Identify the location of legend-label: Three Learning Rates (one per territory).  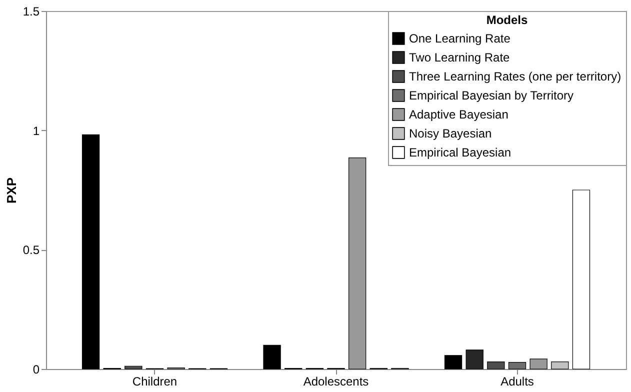
(515, 77).